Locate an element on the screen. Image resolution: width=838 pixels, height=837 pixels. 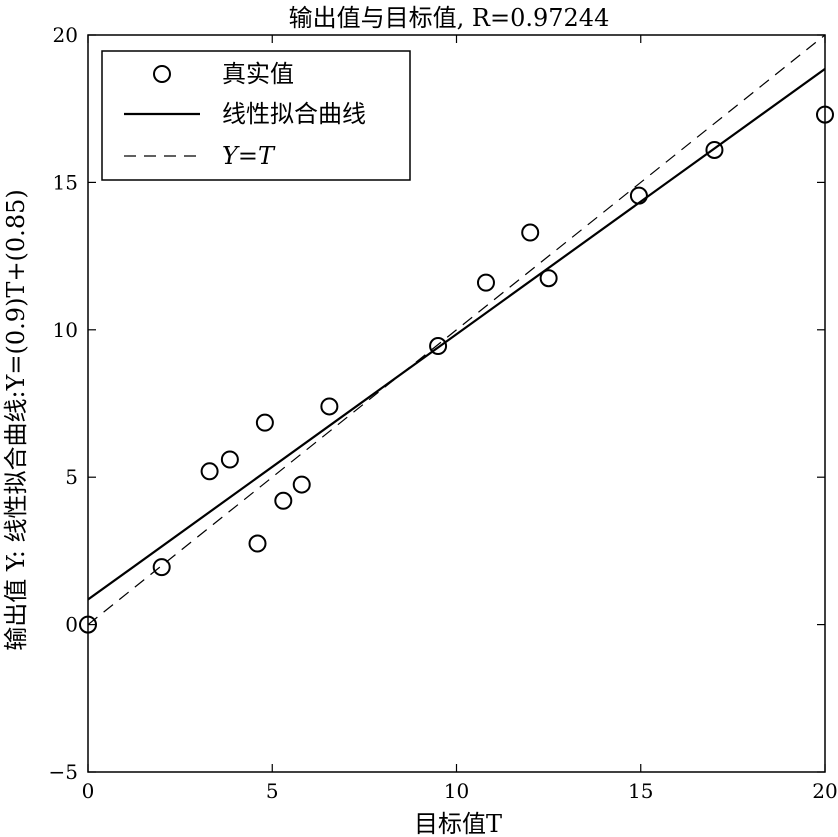
x-tick-label: 0 is located at coordinates (88, 791).